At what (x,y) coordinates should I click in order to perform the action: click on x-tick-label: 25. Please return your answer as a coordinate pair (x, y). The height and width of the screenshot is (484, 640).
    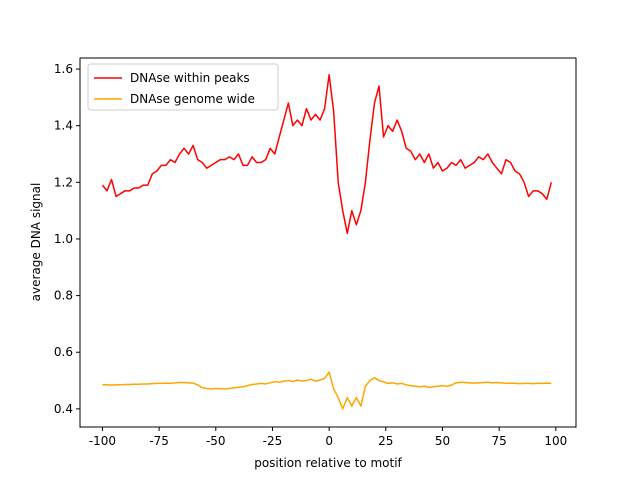
    Looking at the image, I should click on (385, 441).